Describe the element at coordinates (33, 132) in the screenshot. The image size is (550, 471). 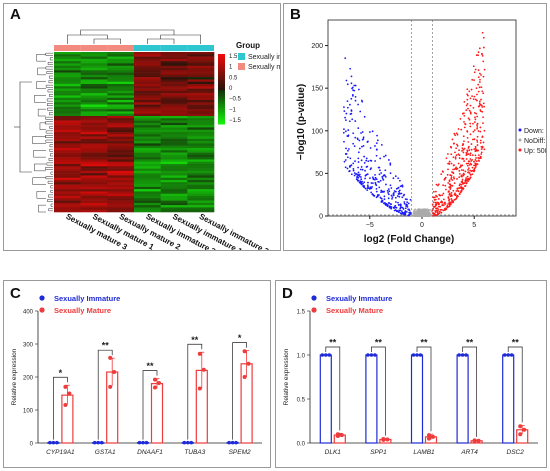
I see `row-dendrogram` at that location.